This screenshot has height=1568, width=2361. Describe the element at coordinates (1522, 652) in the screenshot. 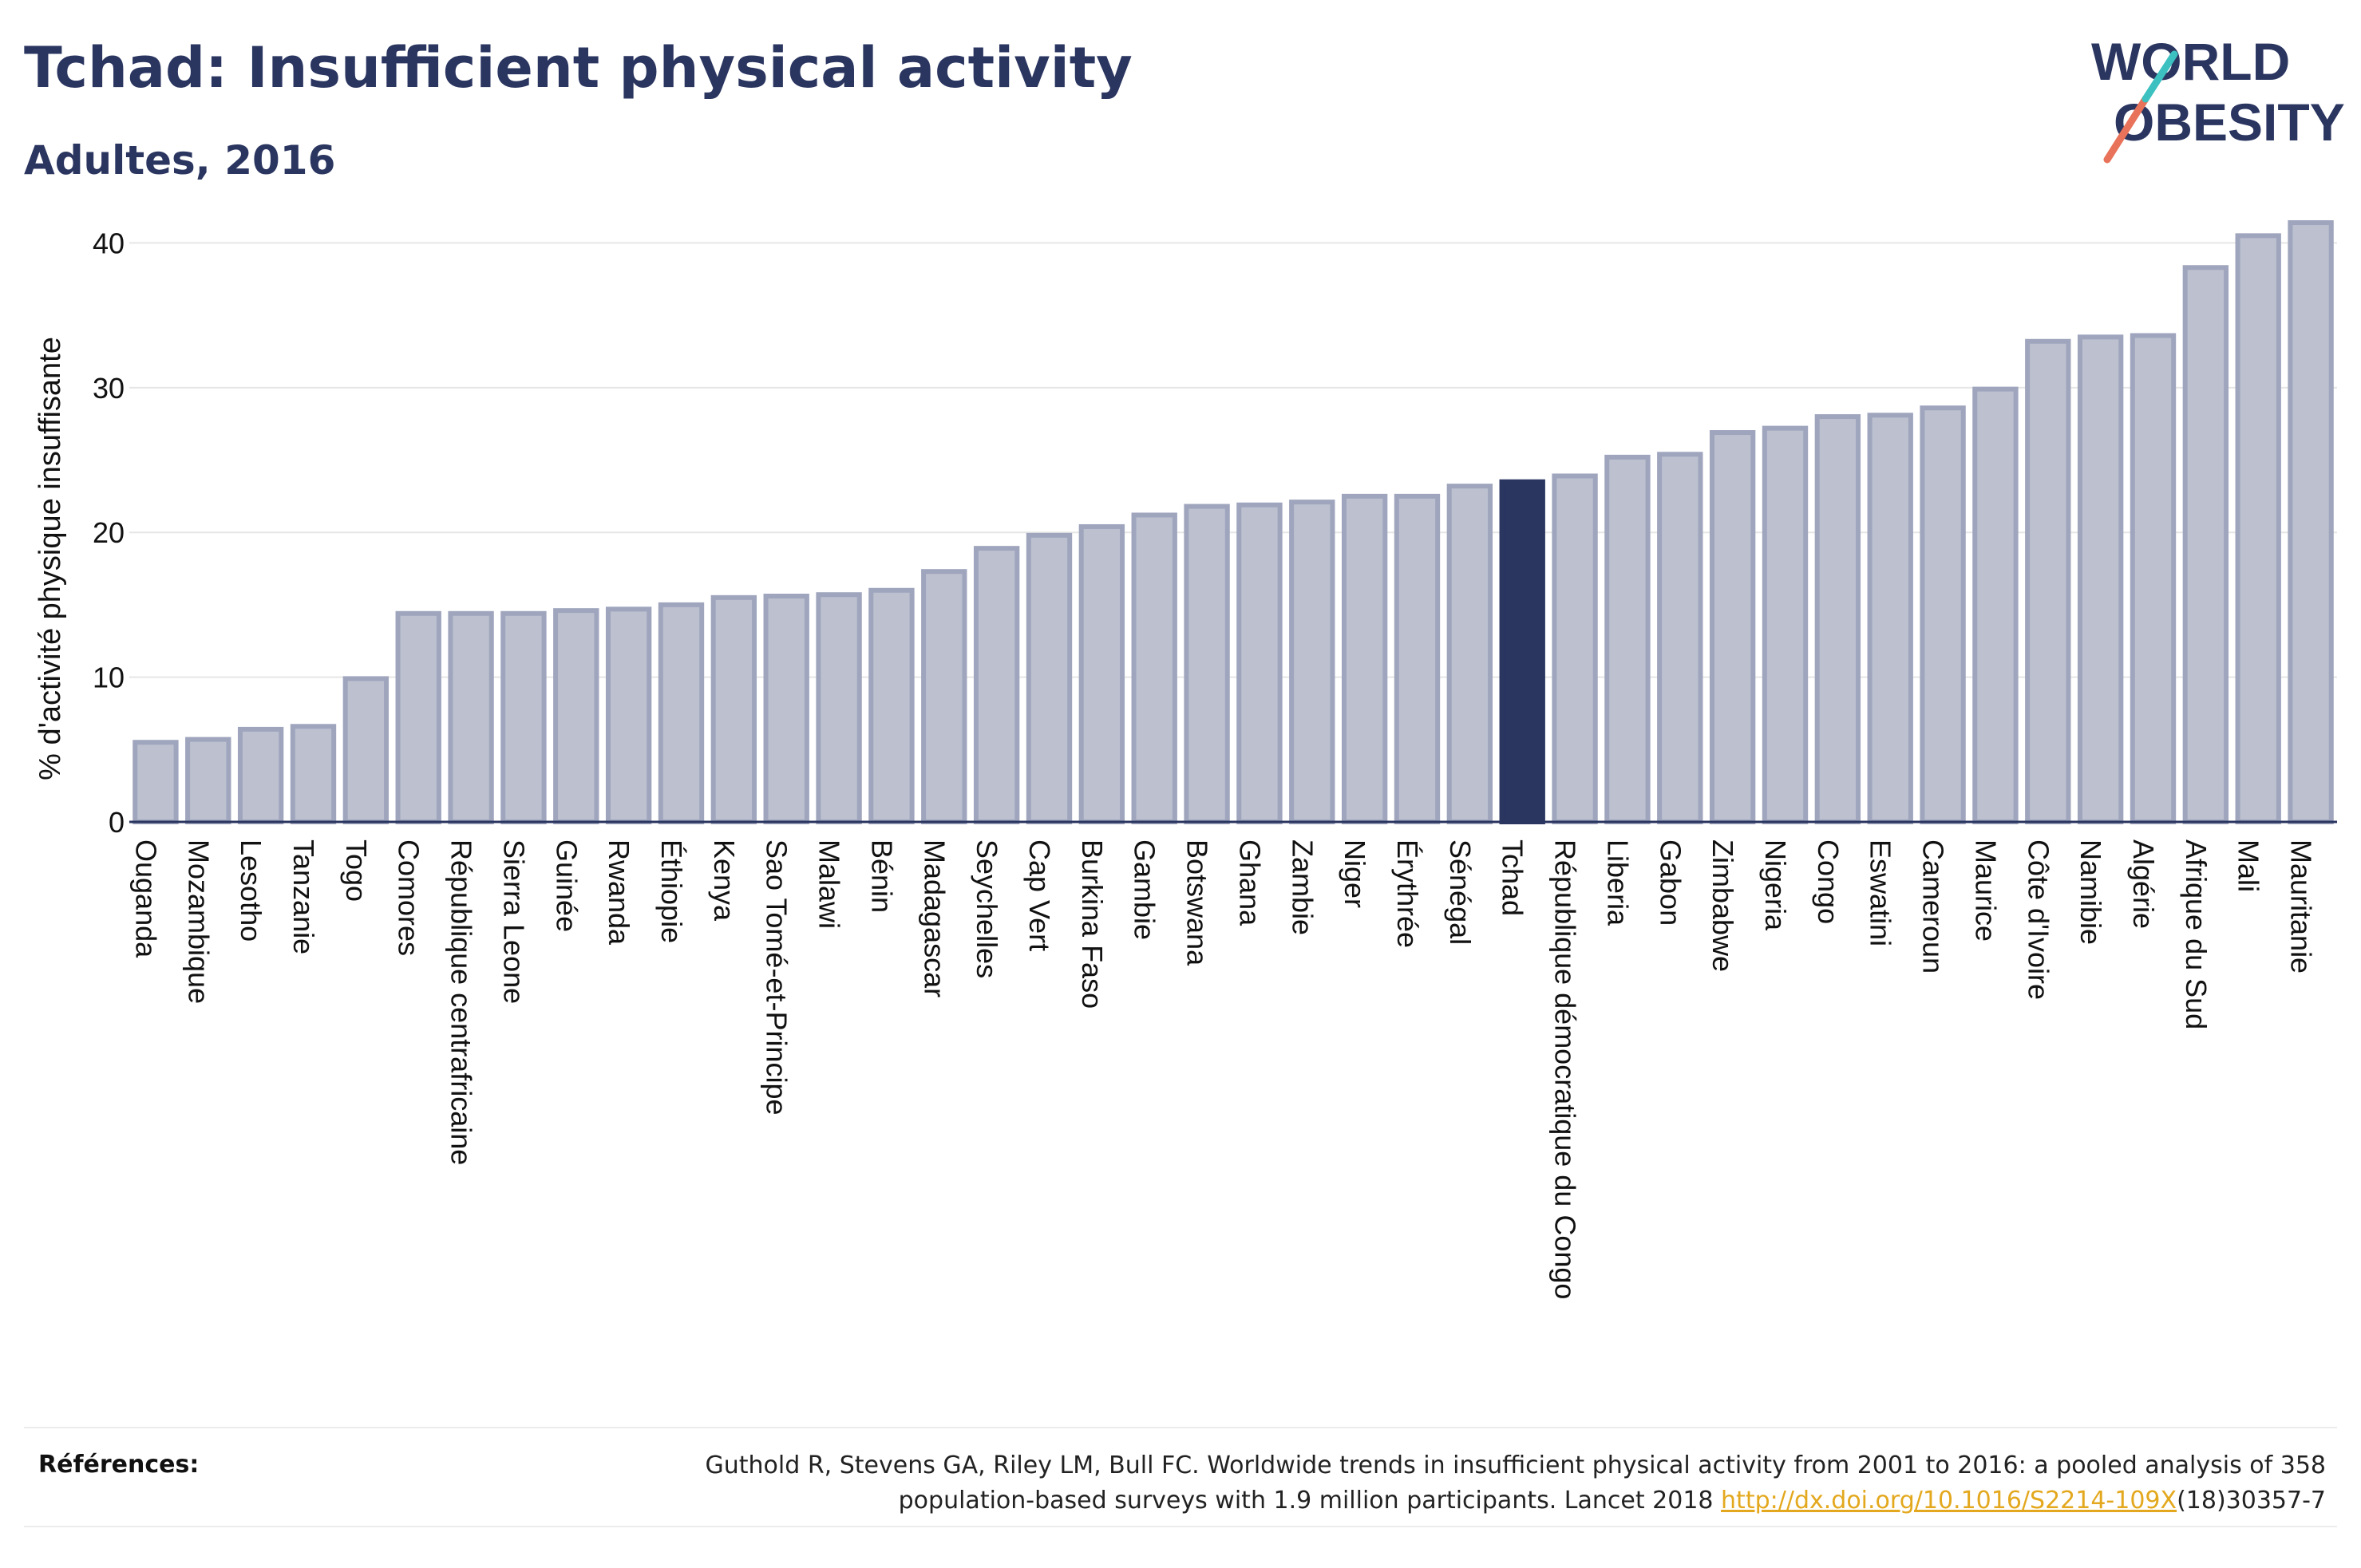

I see `bar-Tchad` at that location.